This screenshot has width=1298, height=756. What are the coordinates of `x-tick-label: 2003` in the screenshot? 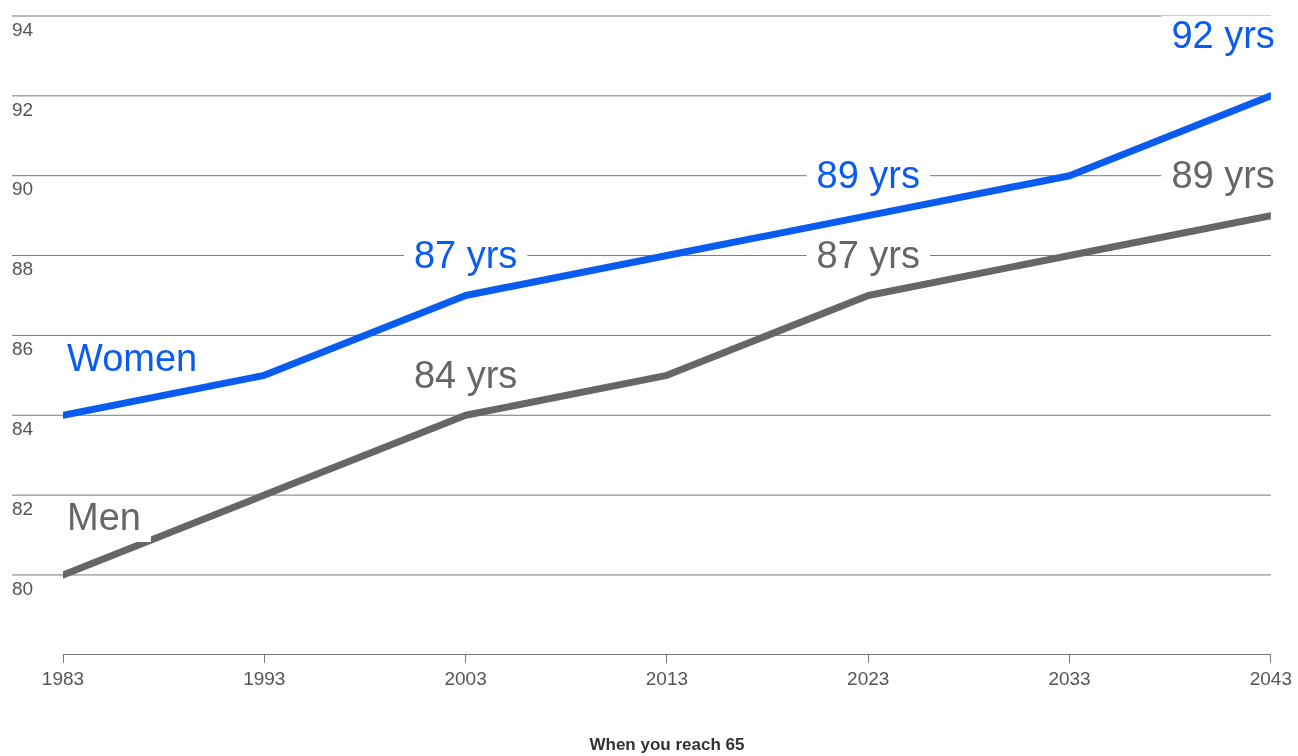 It's located at (465, 679).